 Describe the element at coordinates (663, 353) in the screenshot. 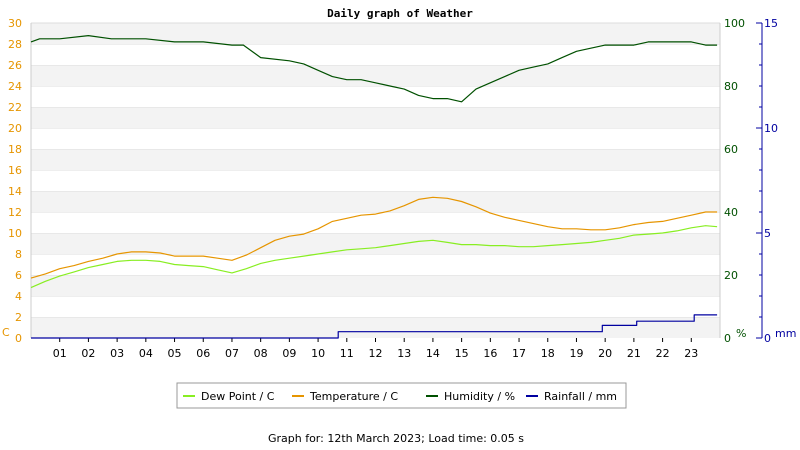

I see `x-tick-label: 22` at that location.